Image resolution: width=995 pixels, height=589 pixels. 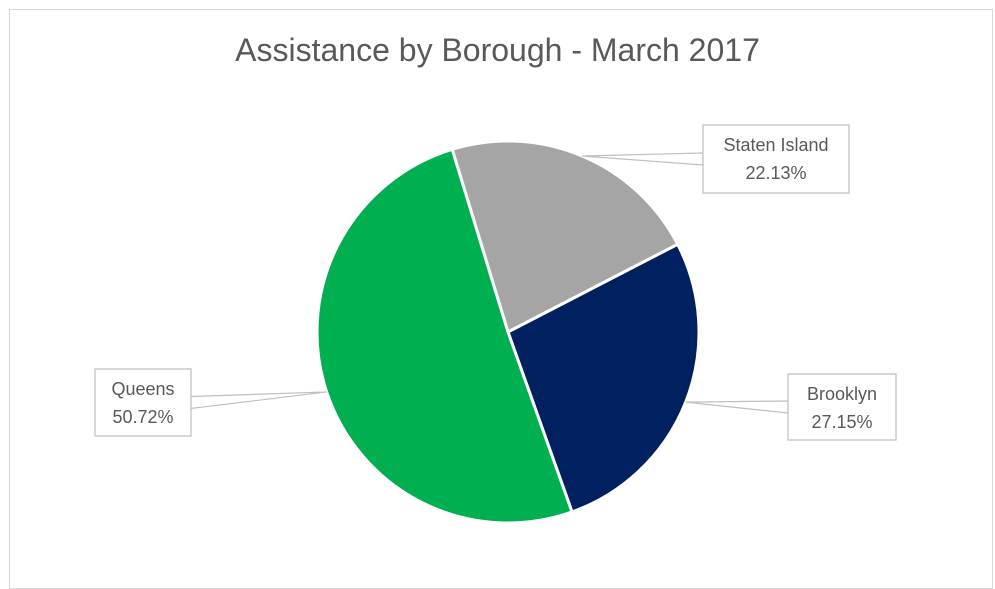 I want to click on label-category-staten-island: Staten Island, so click(x=775, y=145).